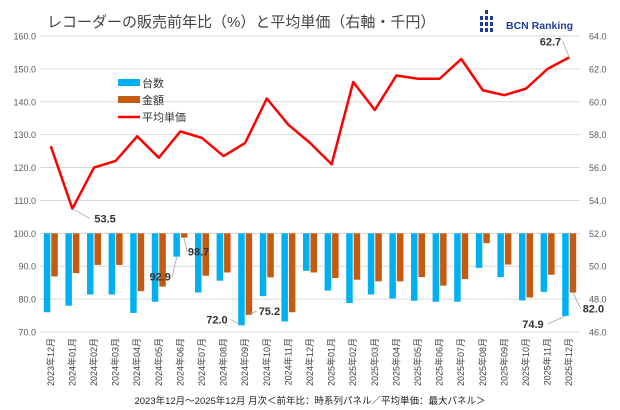 This screenshot has width=620, height=410. What do you see at coordinates (136, 362) in the screenshot?
I see `x-tick-label: 2024年04月` at bounding box center [136, 362].